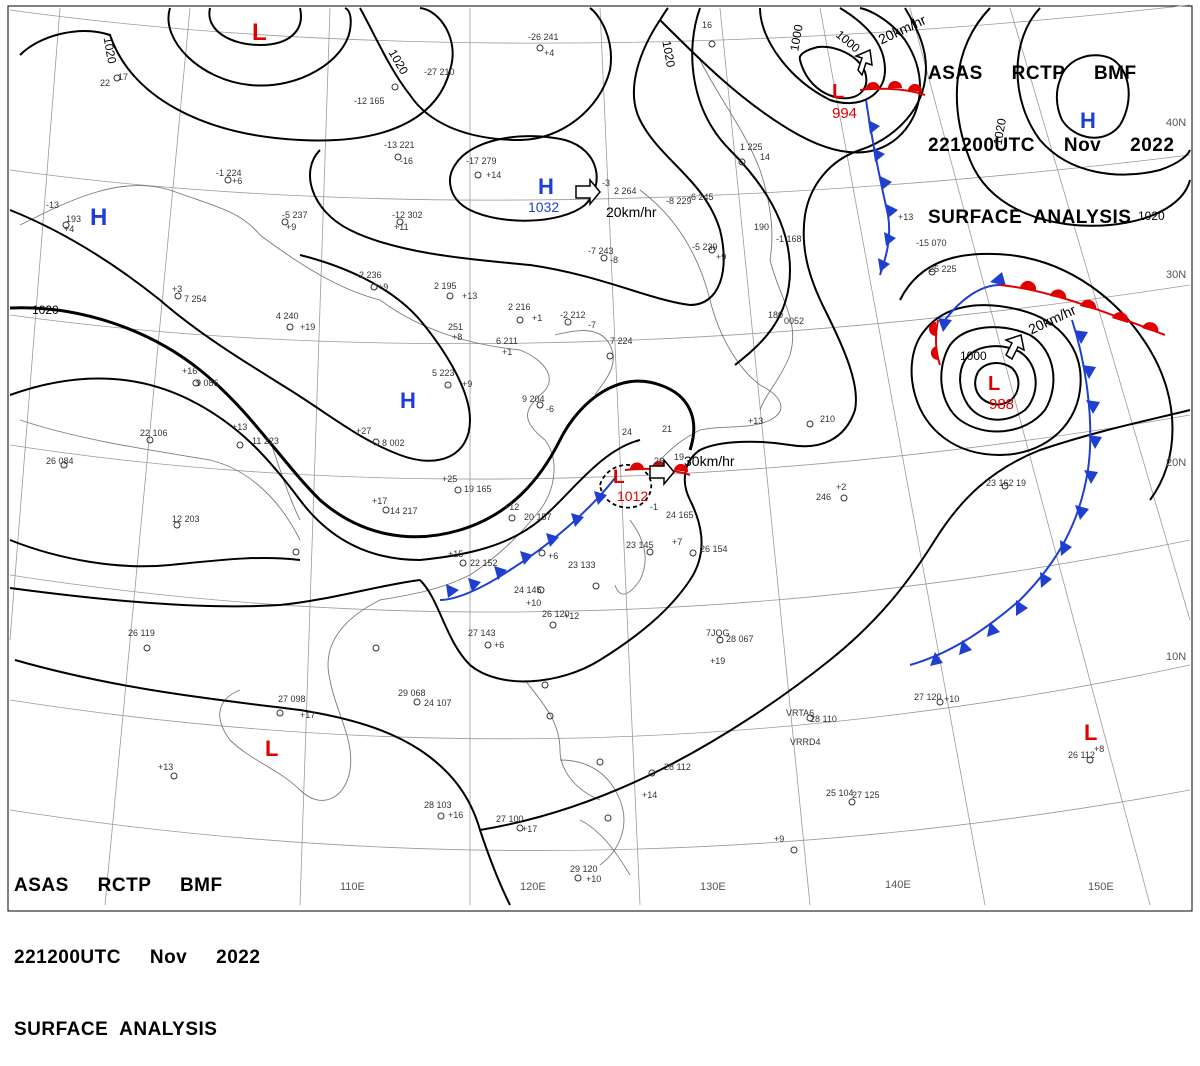 The width and height of the screenshot is (1200, 1066). Describe the element at coordinates (659, 461) in the screenshot. I see `station-value: 26` at that location.